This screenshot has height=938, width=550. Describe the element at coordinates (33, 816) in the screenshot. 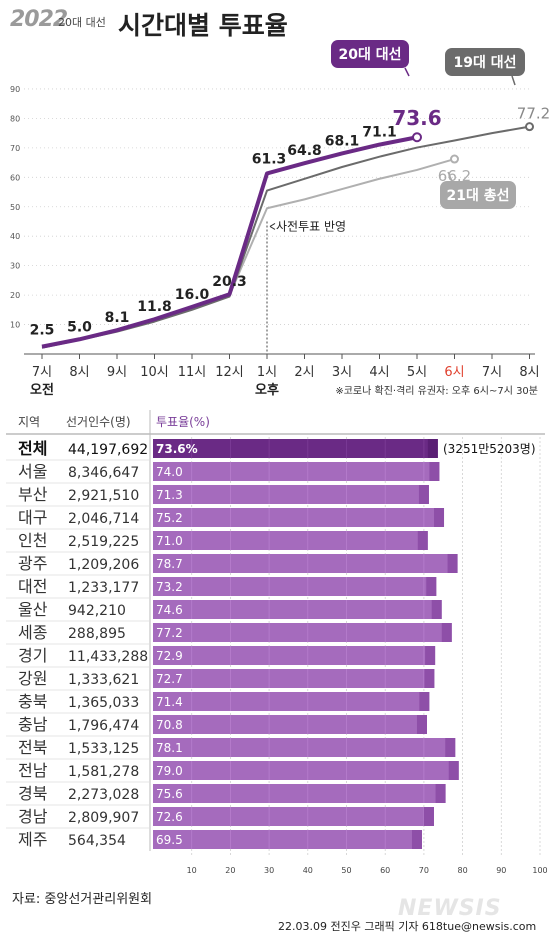

I see `region-name: 경남` at that location.